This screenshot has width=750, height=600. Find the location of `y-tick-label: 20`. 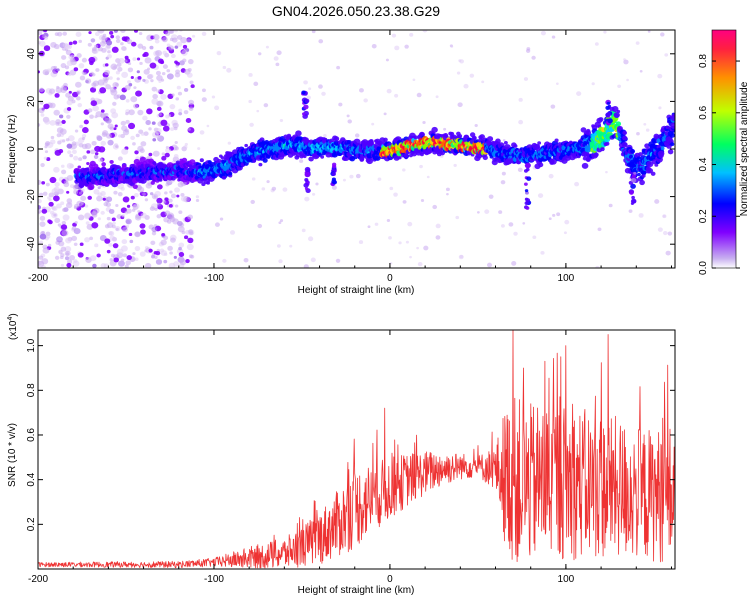

y-tick-label: 20 is located at coordinates (31, 101).